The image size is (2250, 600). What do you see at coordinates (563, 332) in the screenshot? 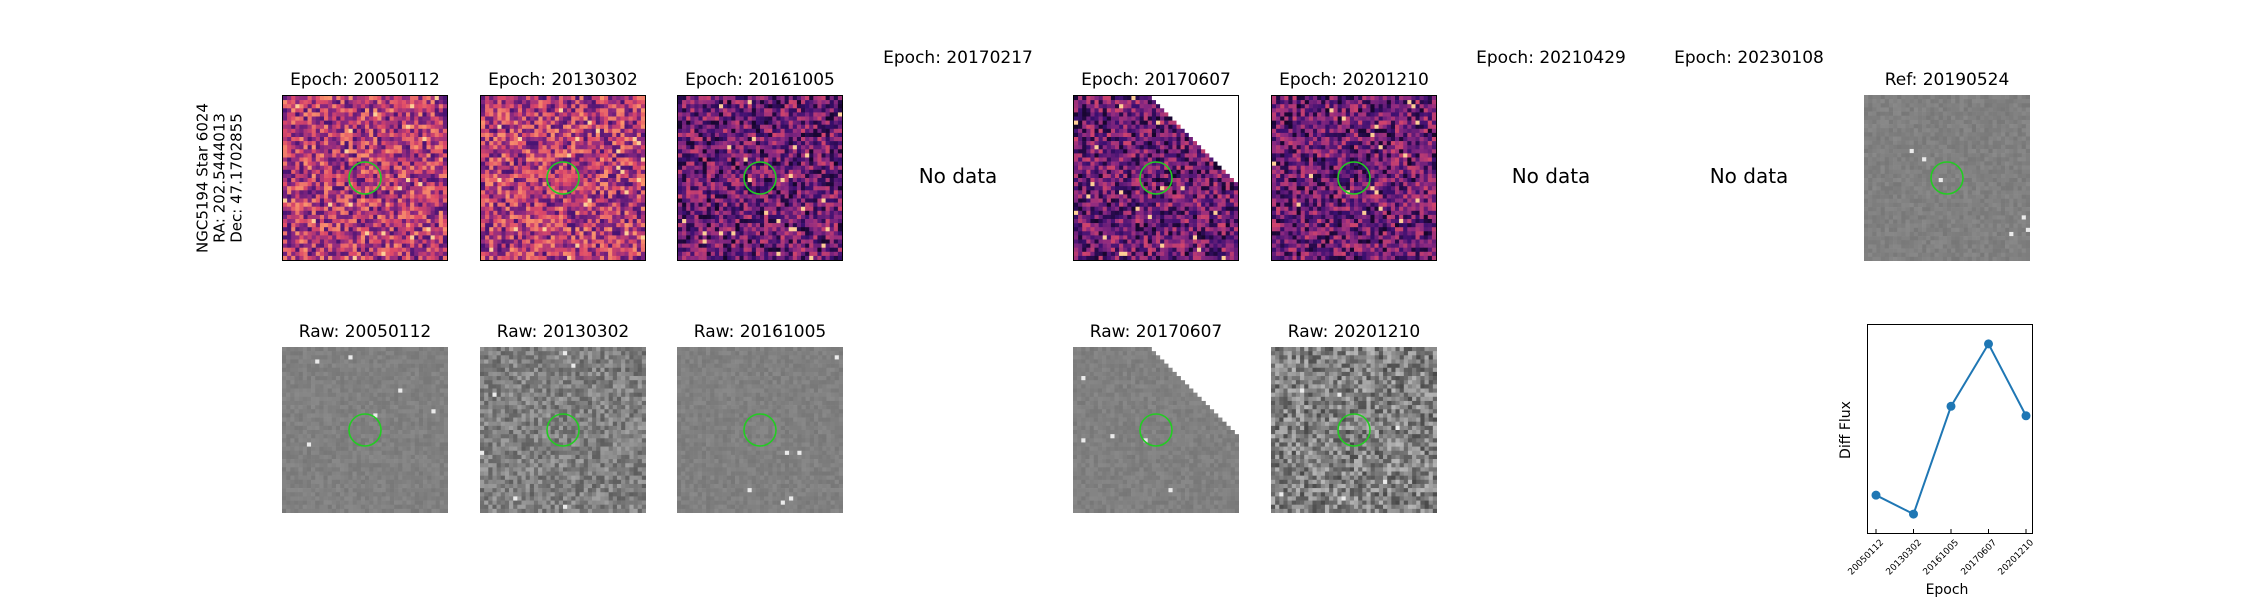
I see `raw-title-2: Raw: 20130302` at bounding box center [563, 332].